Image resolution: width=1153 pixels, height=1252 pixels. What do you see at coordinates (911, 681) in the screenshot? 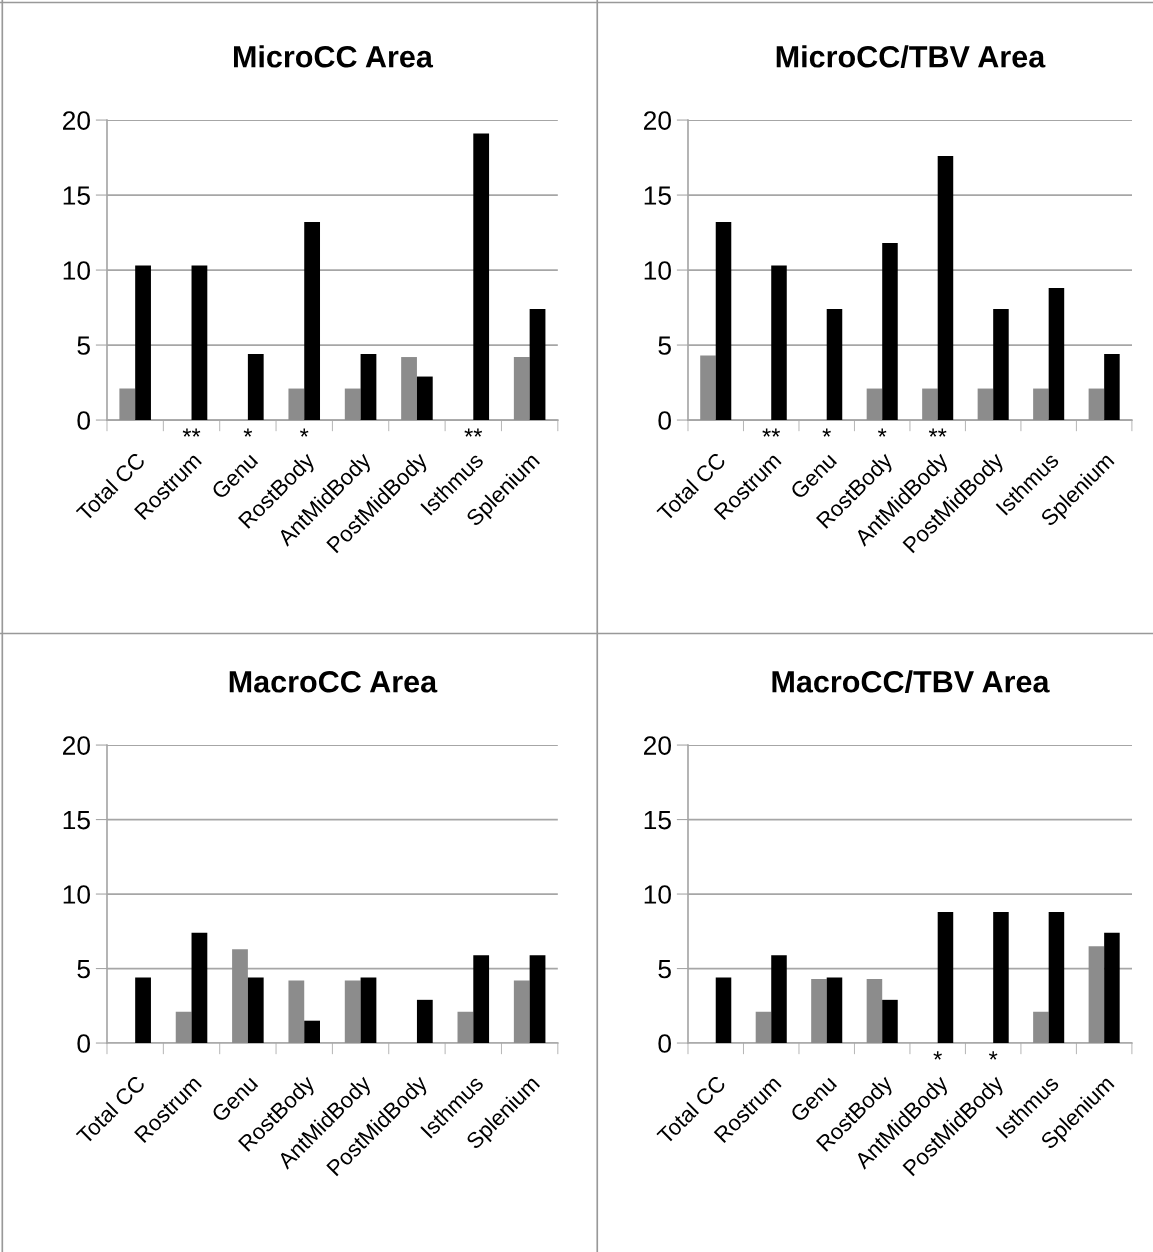
I see `chart-title: MacroCC/TBV Area` at bounding box center [911, 681].